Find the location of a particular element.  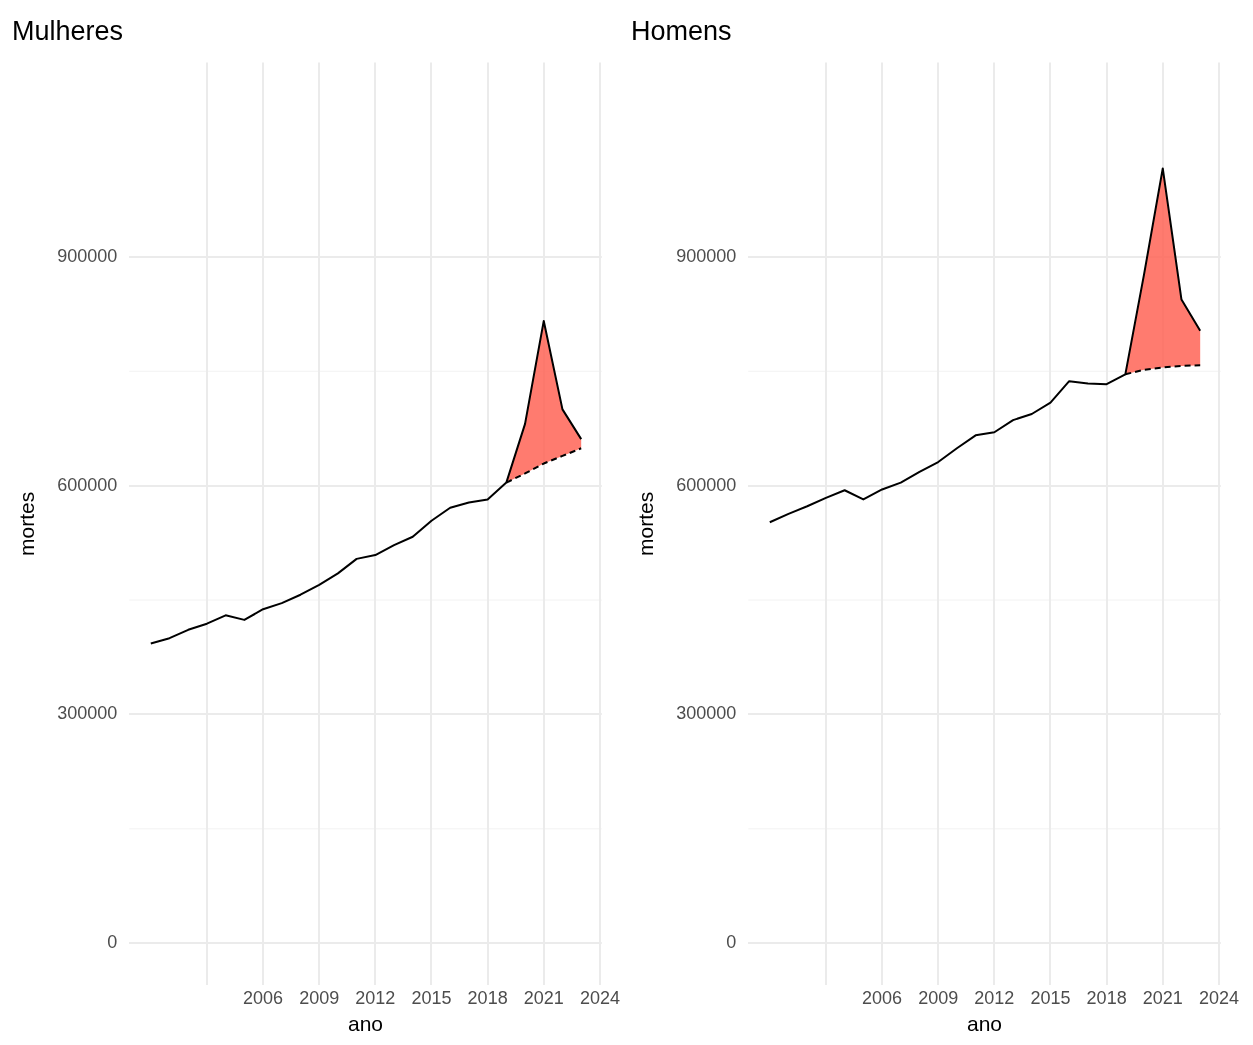

chart-title: Mulheres is located at coordinates (68, 30).